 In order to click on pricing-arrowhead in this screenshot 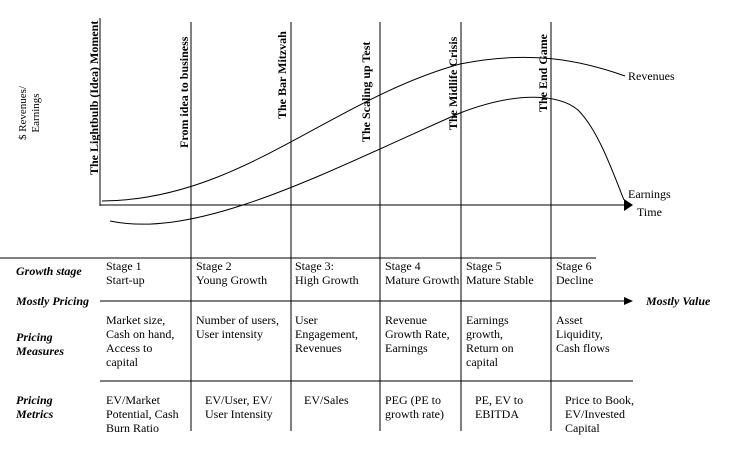, I will do `click(628, 301)`.